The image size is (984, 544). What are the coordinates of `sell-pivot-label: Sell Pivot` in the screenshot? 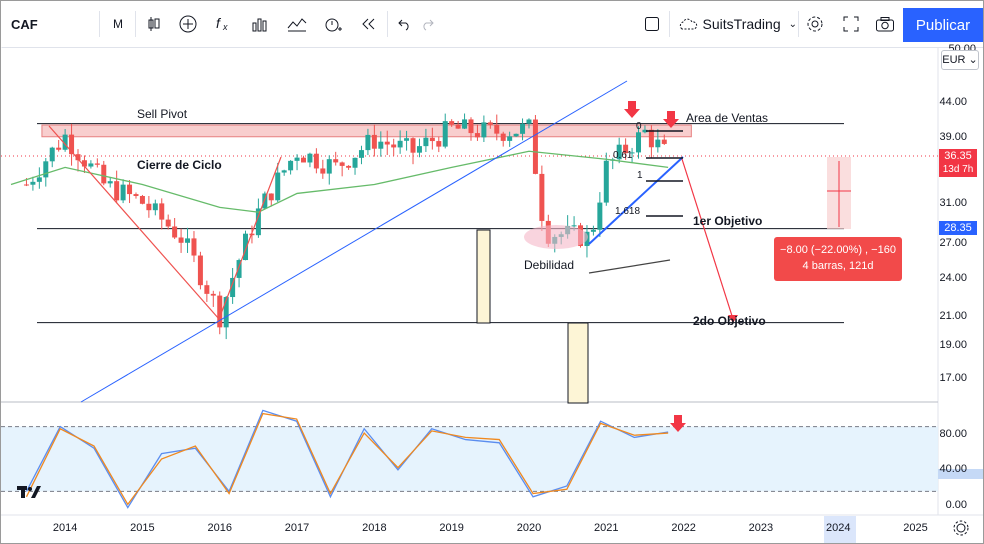 It's located at (162, 114).